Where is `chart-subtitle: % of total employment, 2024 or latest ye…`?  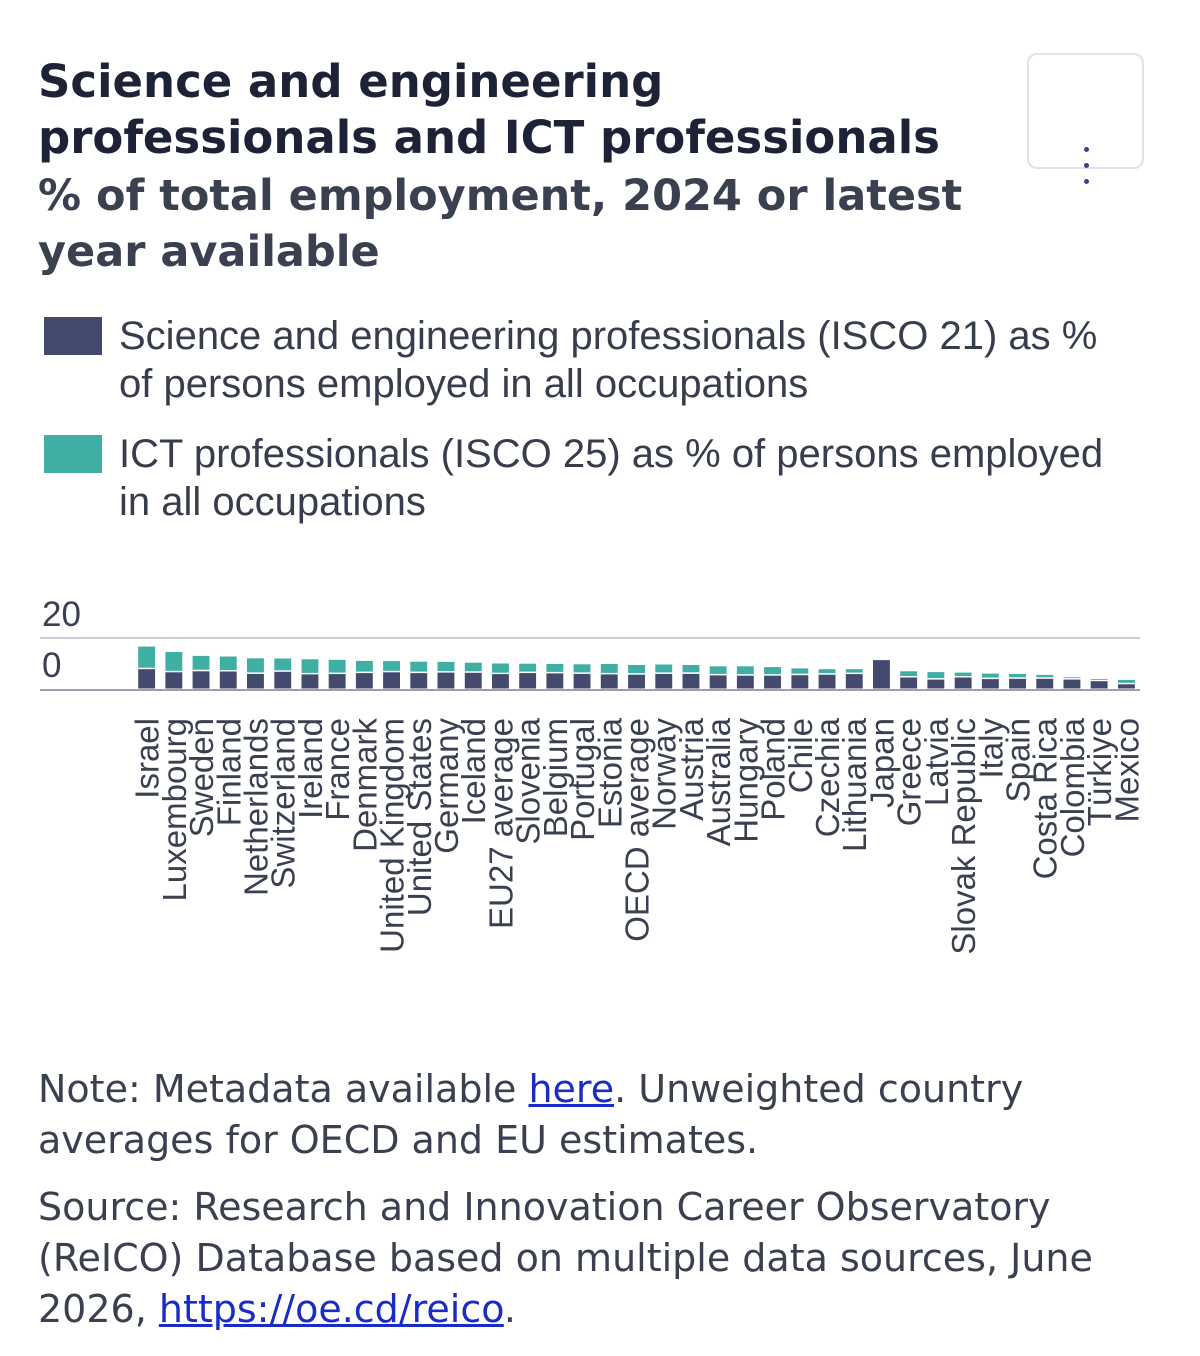
chart-subtitle: % of total employment, 2024 or latest ye… is located at coordinates (500, 224).